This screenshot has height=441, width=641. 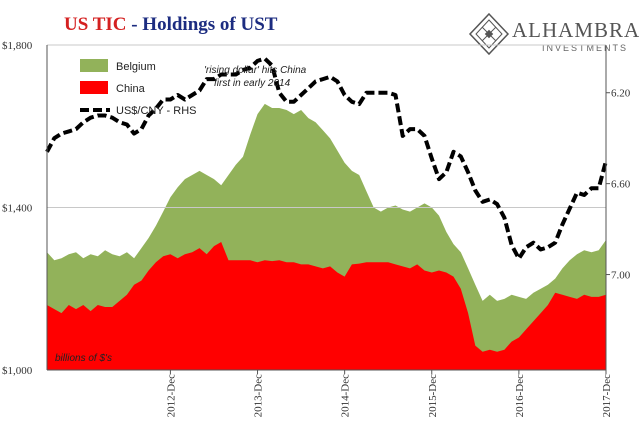 I want to click on alhambra-logo: ALHAMBRA INVESTMENTS, so click(x=554, y=34).